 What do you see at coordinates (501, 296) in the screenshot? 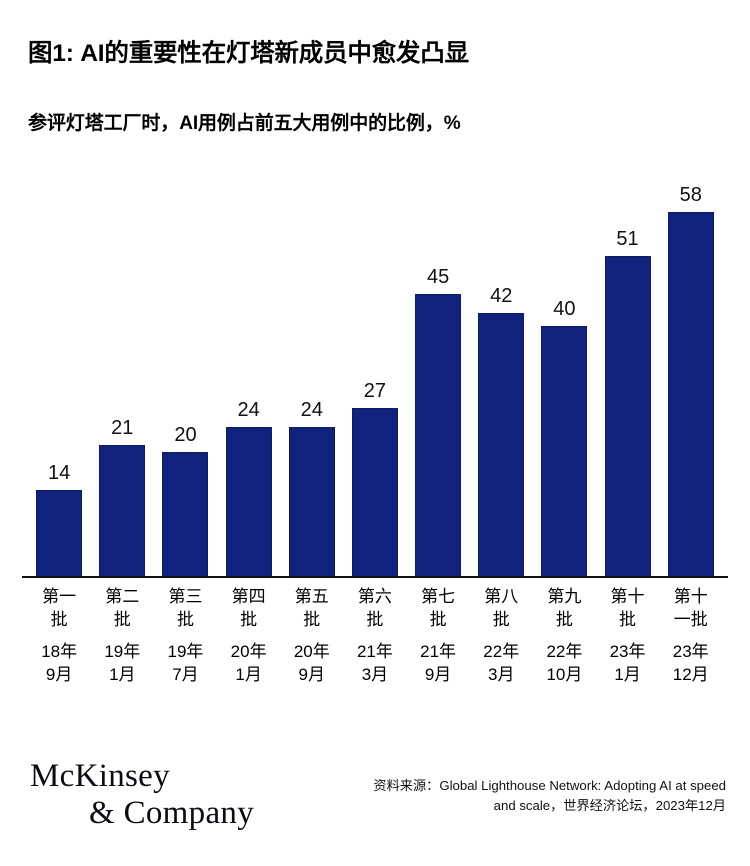
I see `bar-value-label: 42` at bounding box center [501, 296].